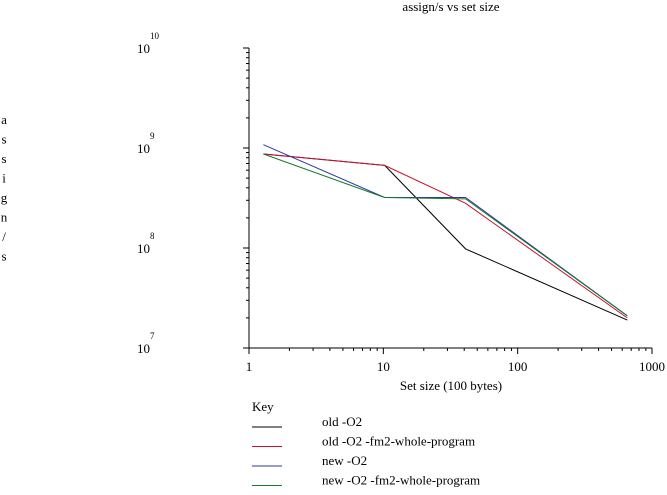 The image size is (667, 495). Describe the element at coordinates (401, 480) in the screenshot. I see `legend-label: new -O2 -fm2-whole-program` at that location.